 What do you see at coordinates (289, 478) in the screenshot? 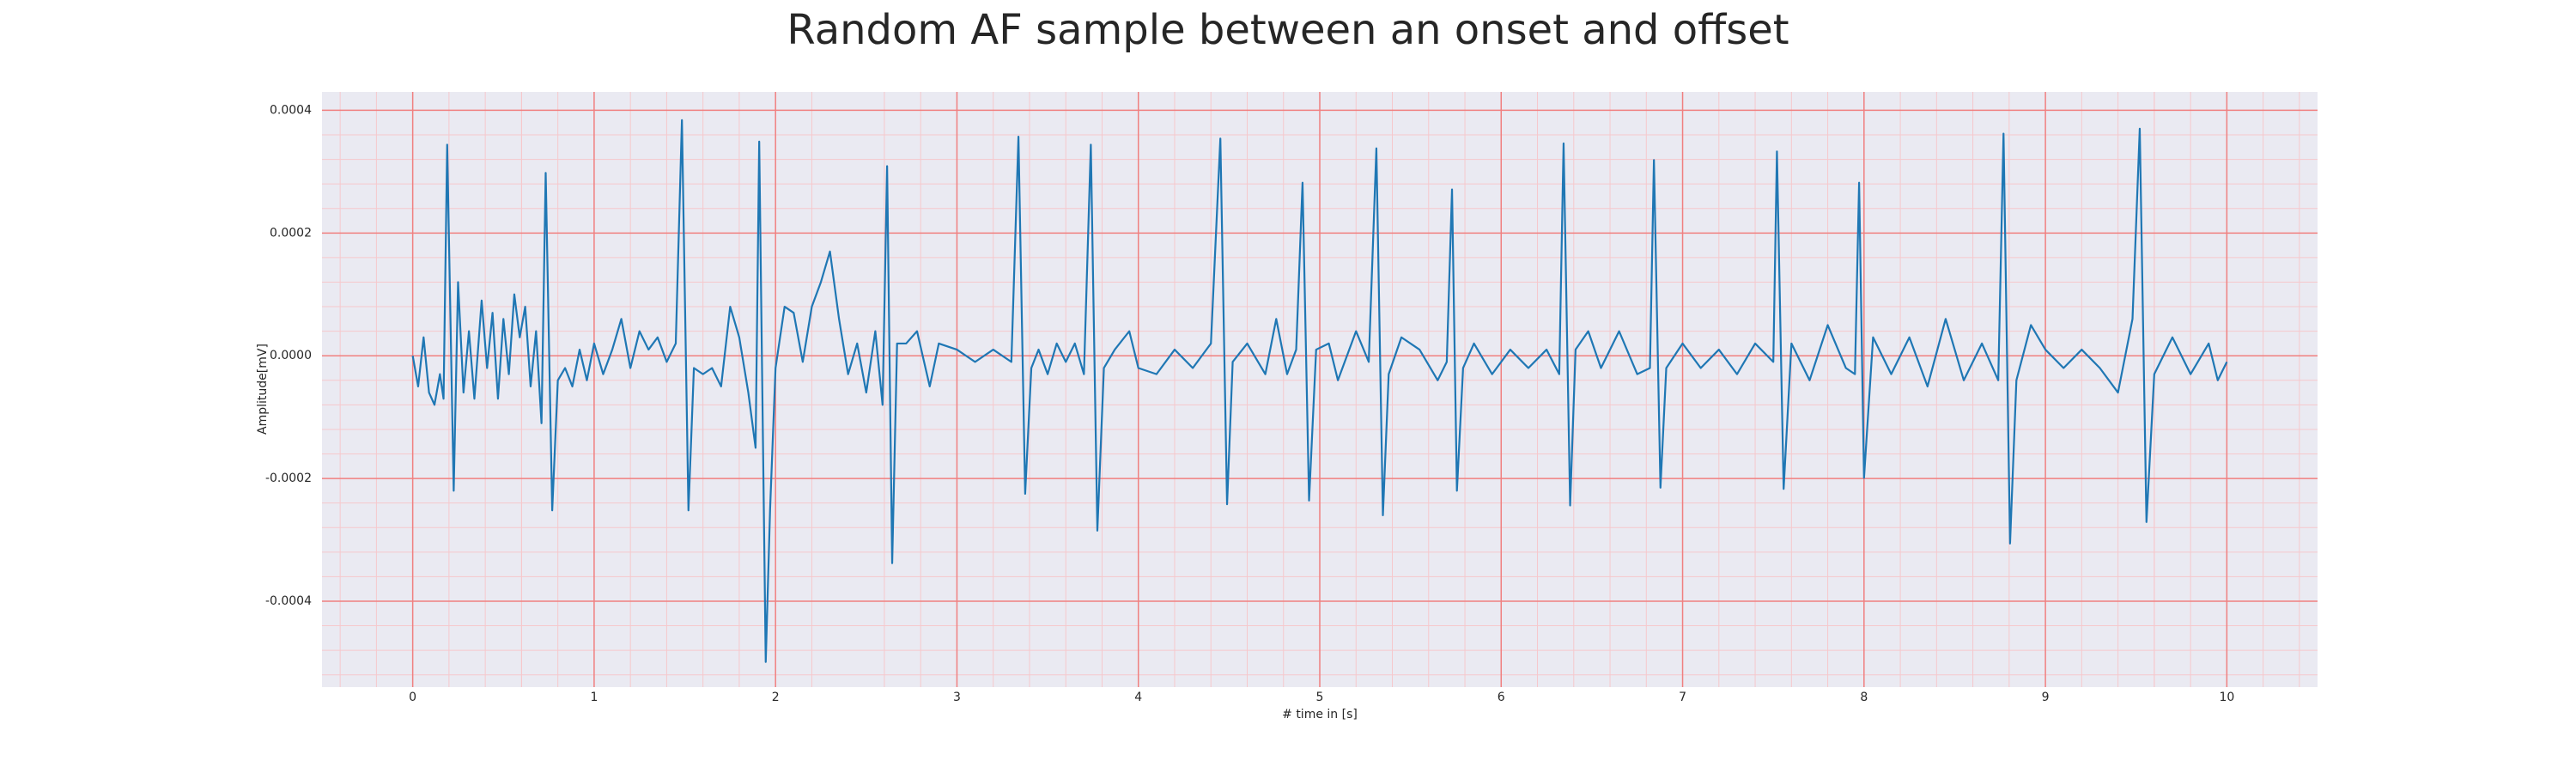
I see `y-tick-label: -0.0002` at bounding box center [289, 478].